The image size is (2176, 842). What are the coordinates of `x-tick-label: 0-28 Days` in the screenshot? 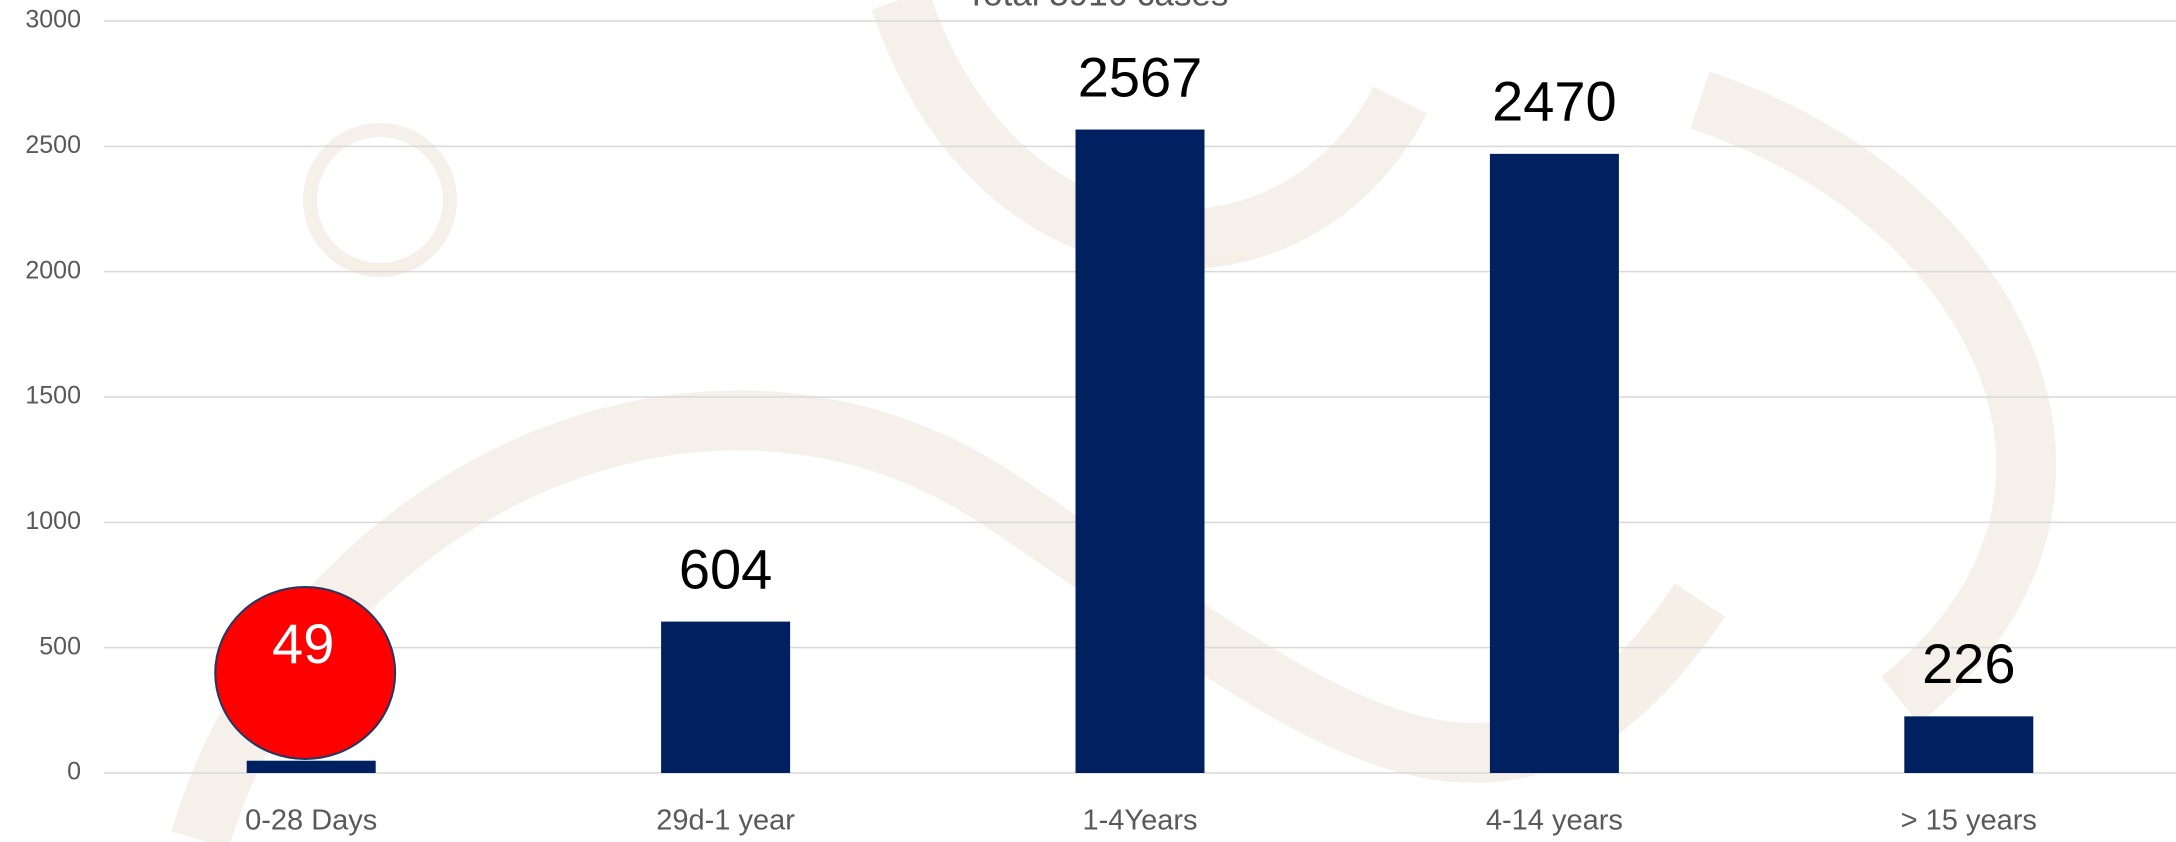 It's located at (311, 821).